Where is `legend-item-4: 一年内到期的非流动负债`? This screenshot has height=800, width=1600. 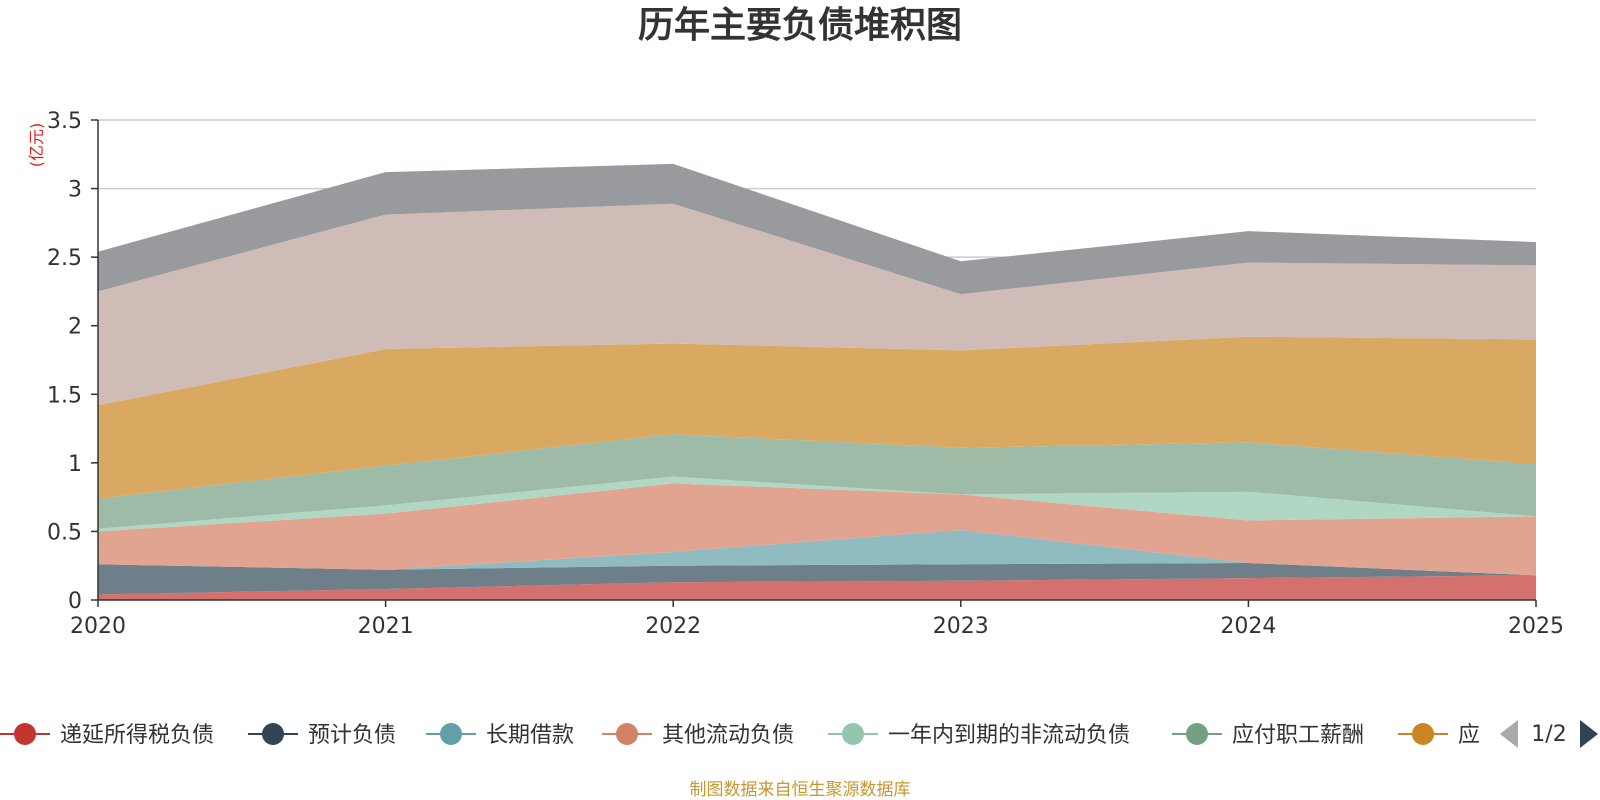 legend-item-4: 一年内到期的非流动负债 is located at coordinates (979, 735).